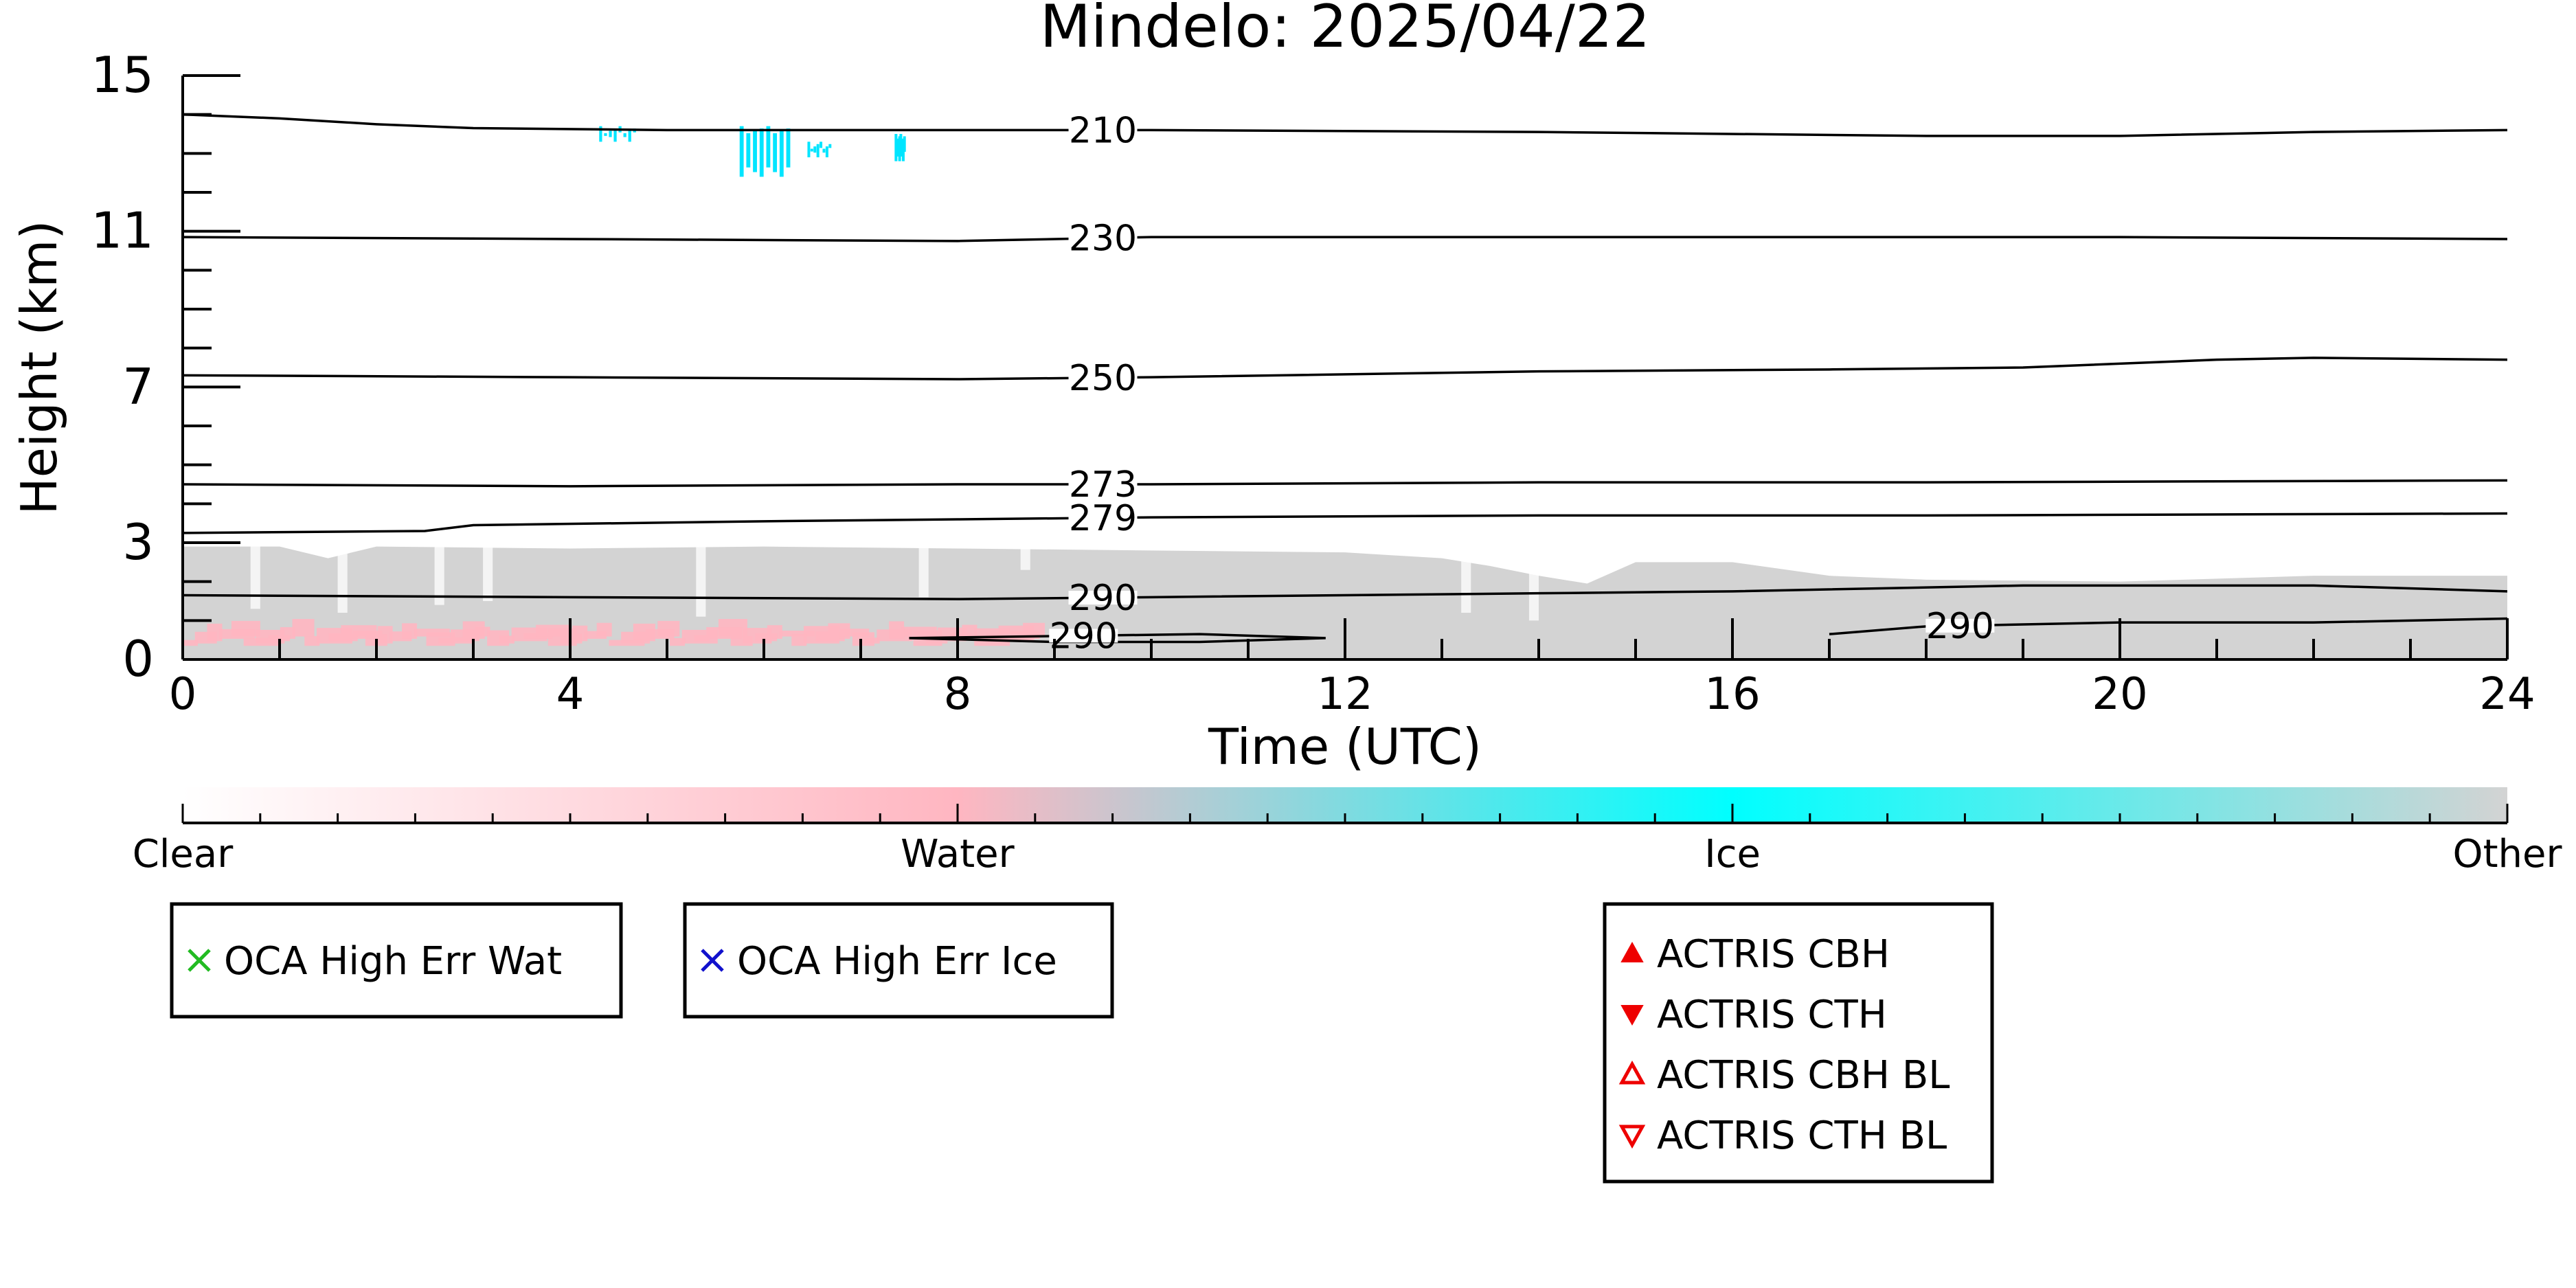 The height and width of the screenshot is (1288, 2576). I want to click on contour-label: 210, so click(1103, 130).